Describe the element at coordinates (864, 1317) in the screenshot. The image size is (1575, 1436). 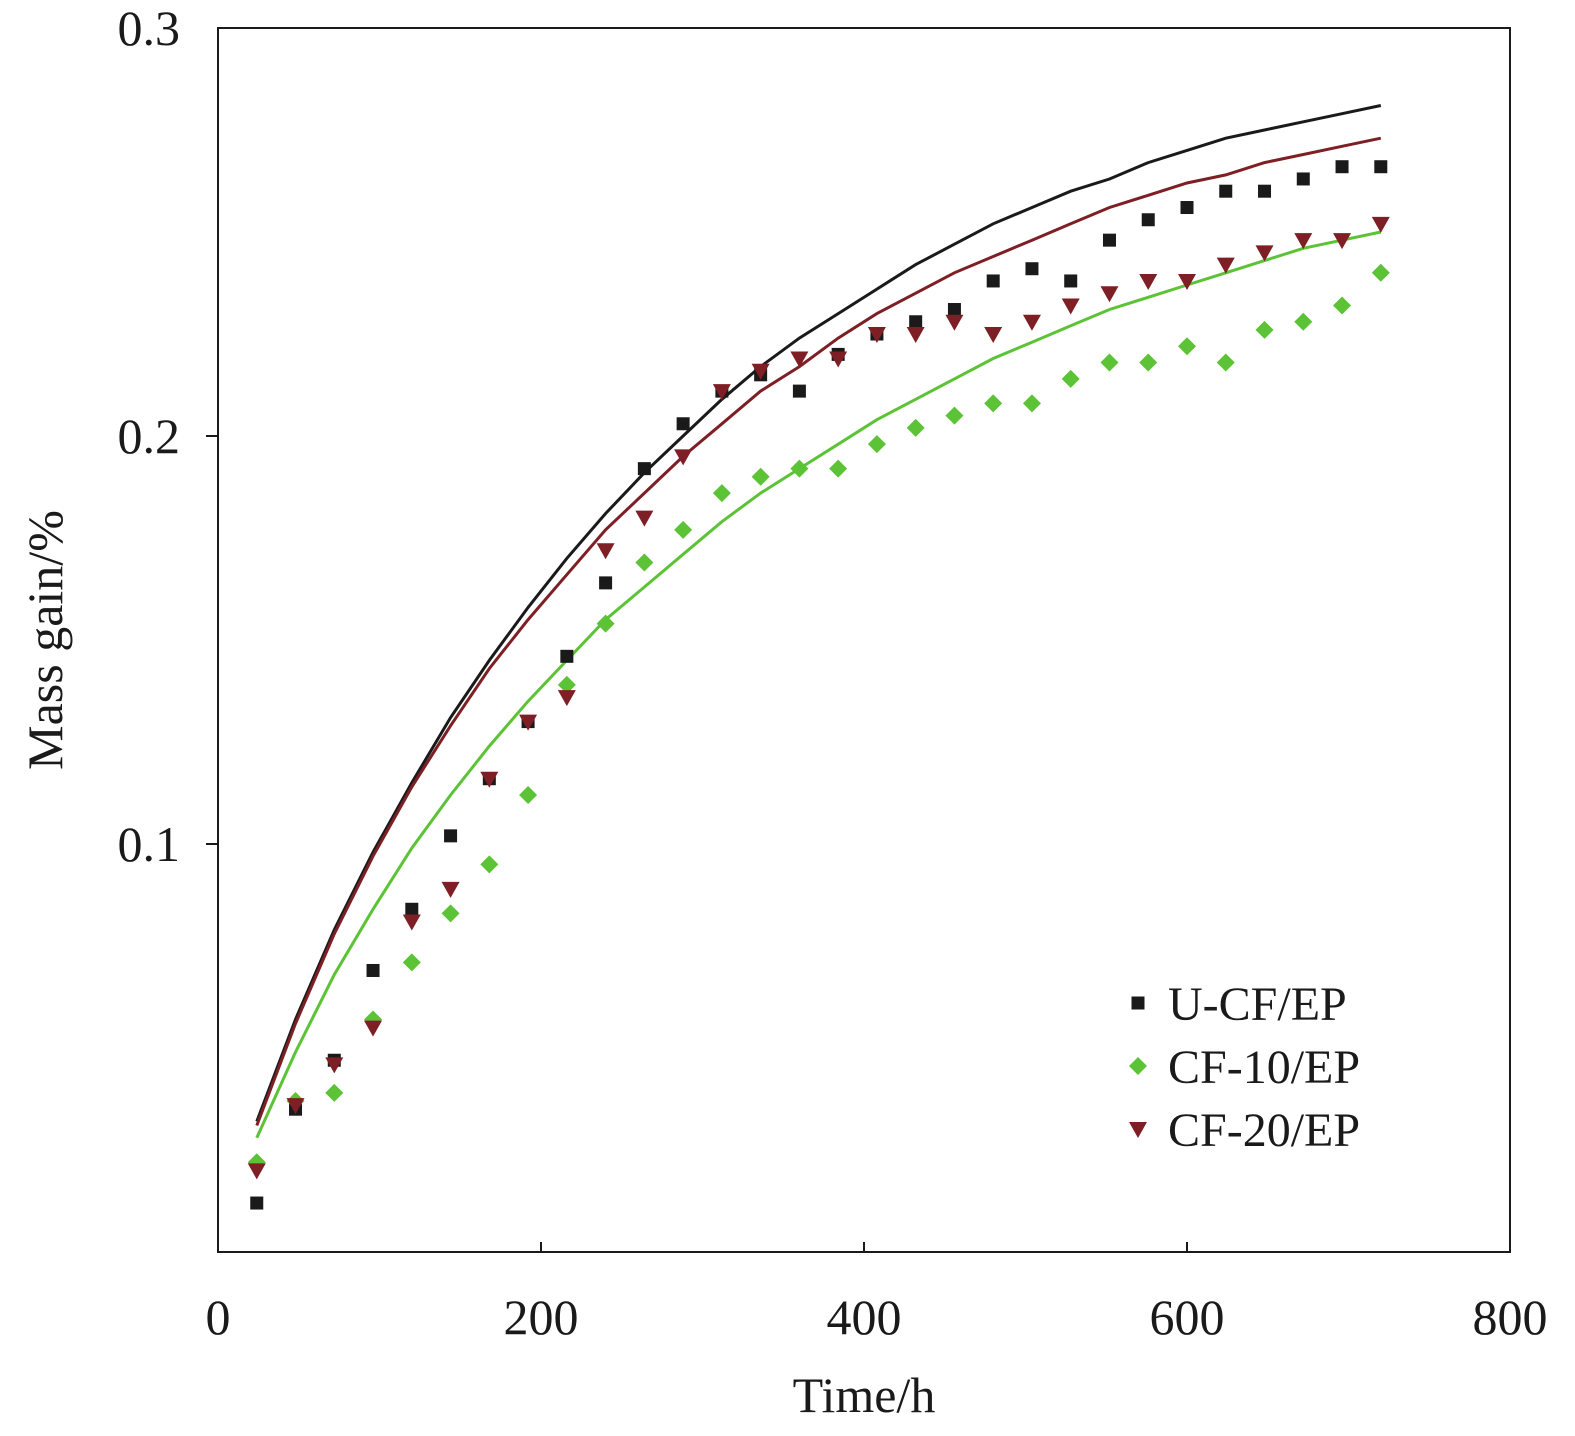
I see `x-tick-label: 400` at that location.